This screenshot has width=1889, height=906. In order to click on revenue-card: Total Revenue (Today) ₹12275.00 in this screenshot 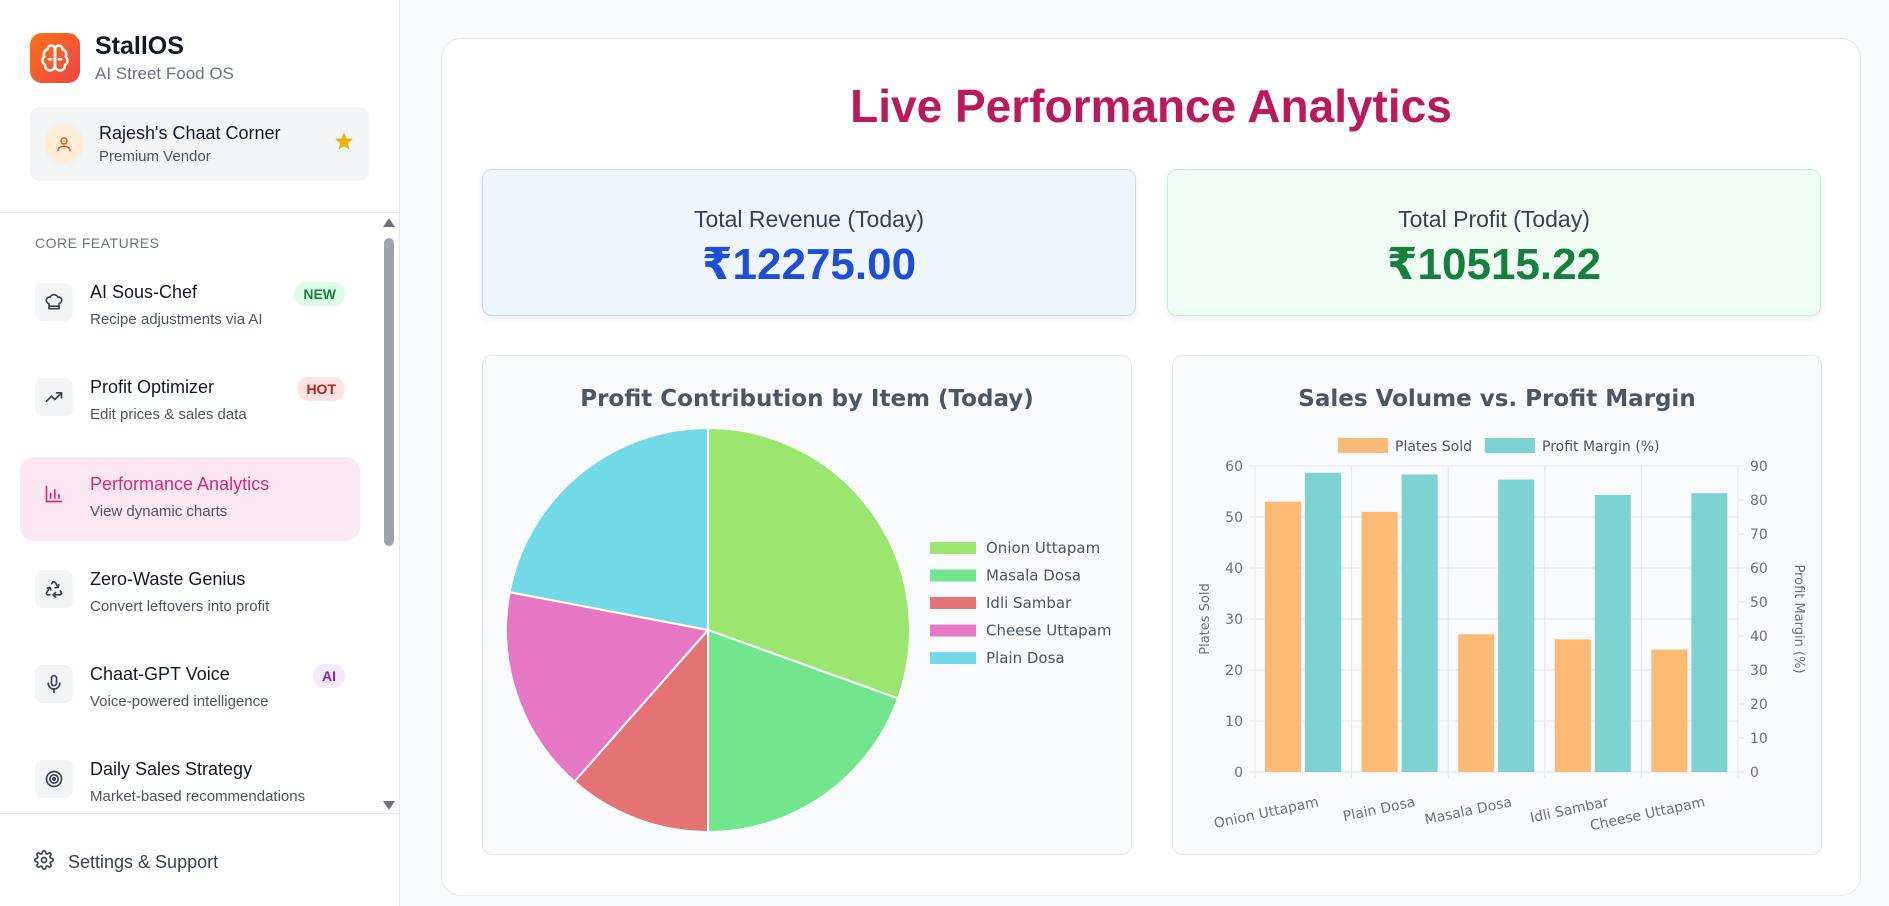, I will do `click(809, 242)`.